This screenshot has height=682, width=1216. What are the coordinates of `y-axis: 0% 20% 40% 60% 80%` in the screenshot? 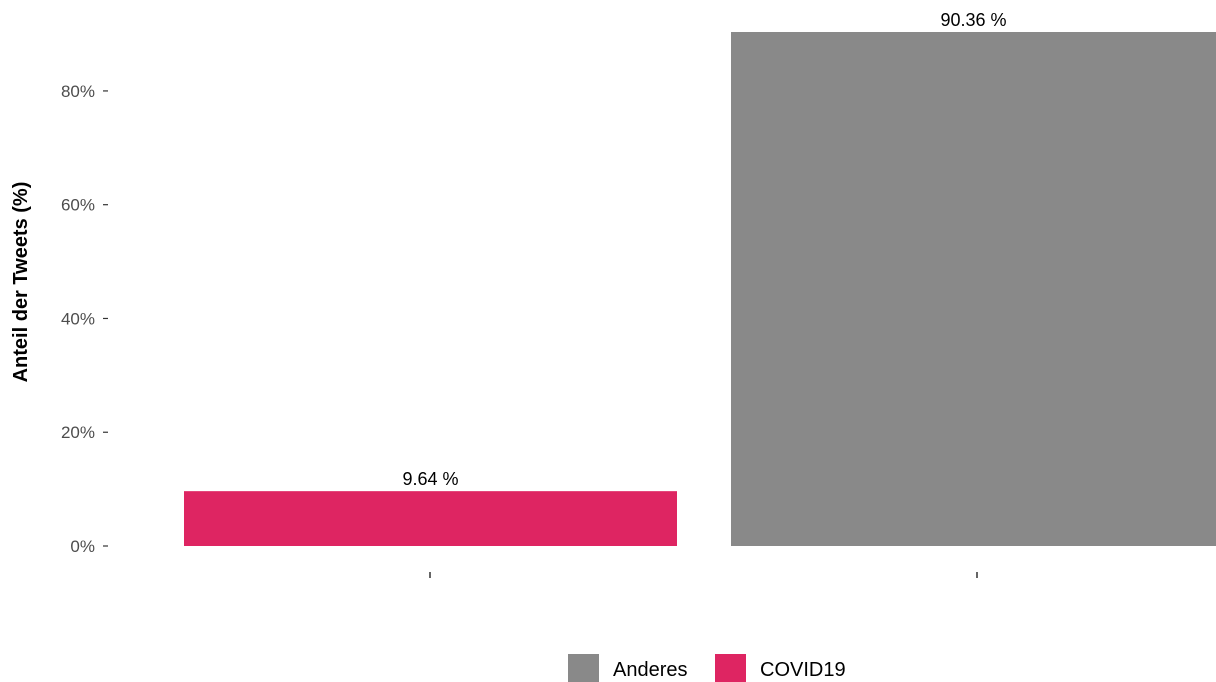 It's located at (84, 319).